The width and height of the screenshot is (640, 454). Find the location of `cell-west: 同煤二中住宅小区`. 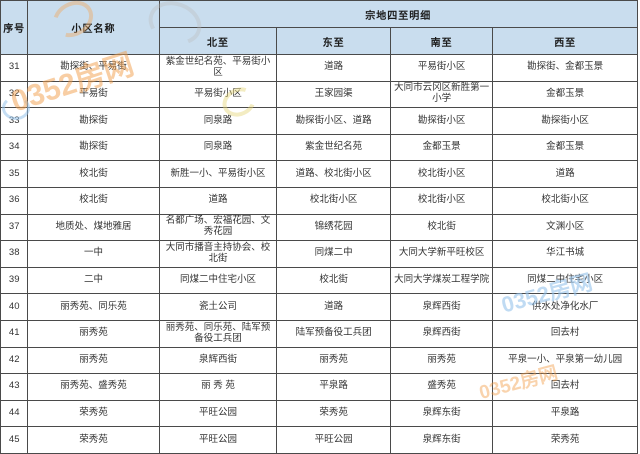

cell-west: 同煤二中住宅小区 is located at coordinates (565, 280).